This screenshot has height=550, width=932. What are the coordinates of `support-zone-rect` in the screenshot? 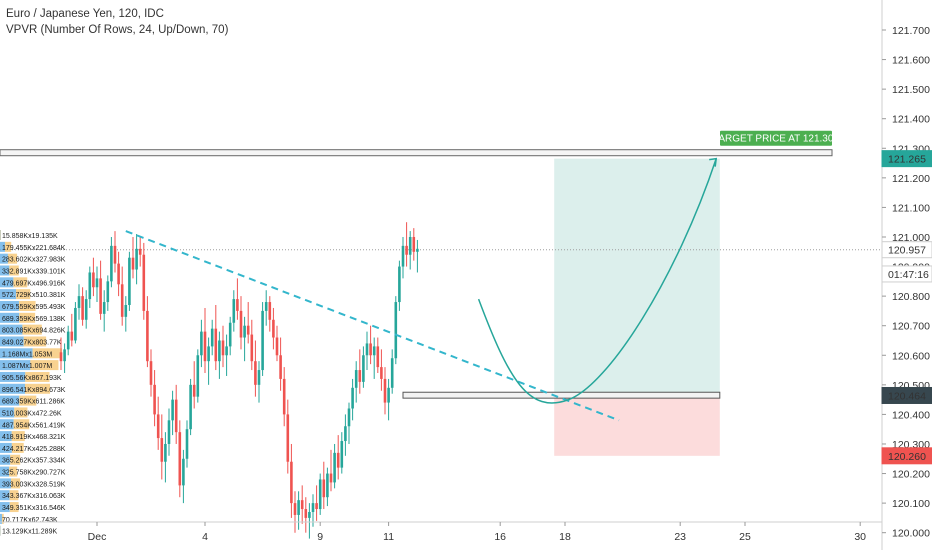 It's located at (561, 395).